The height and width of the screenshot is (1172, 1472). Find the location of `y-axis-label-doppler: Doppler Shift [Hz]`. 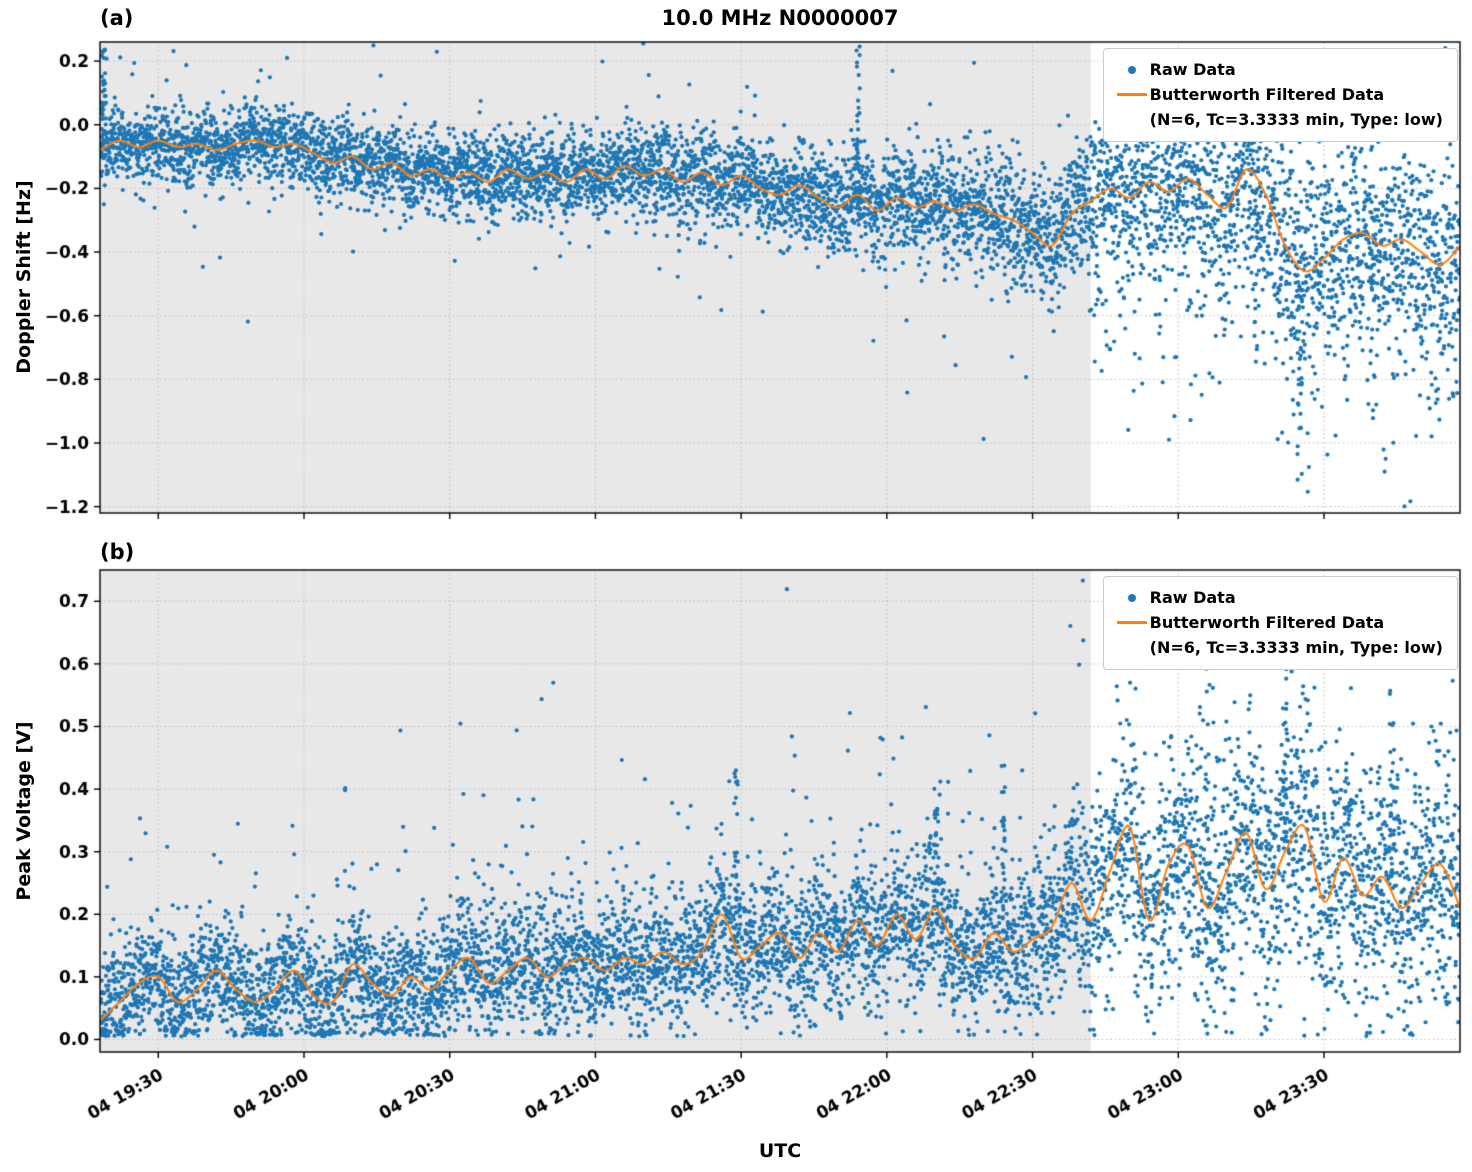

y-axis-label-doppler: Doppler Shift [Hz] is located at coordinates (24, 277).